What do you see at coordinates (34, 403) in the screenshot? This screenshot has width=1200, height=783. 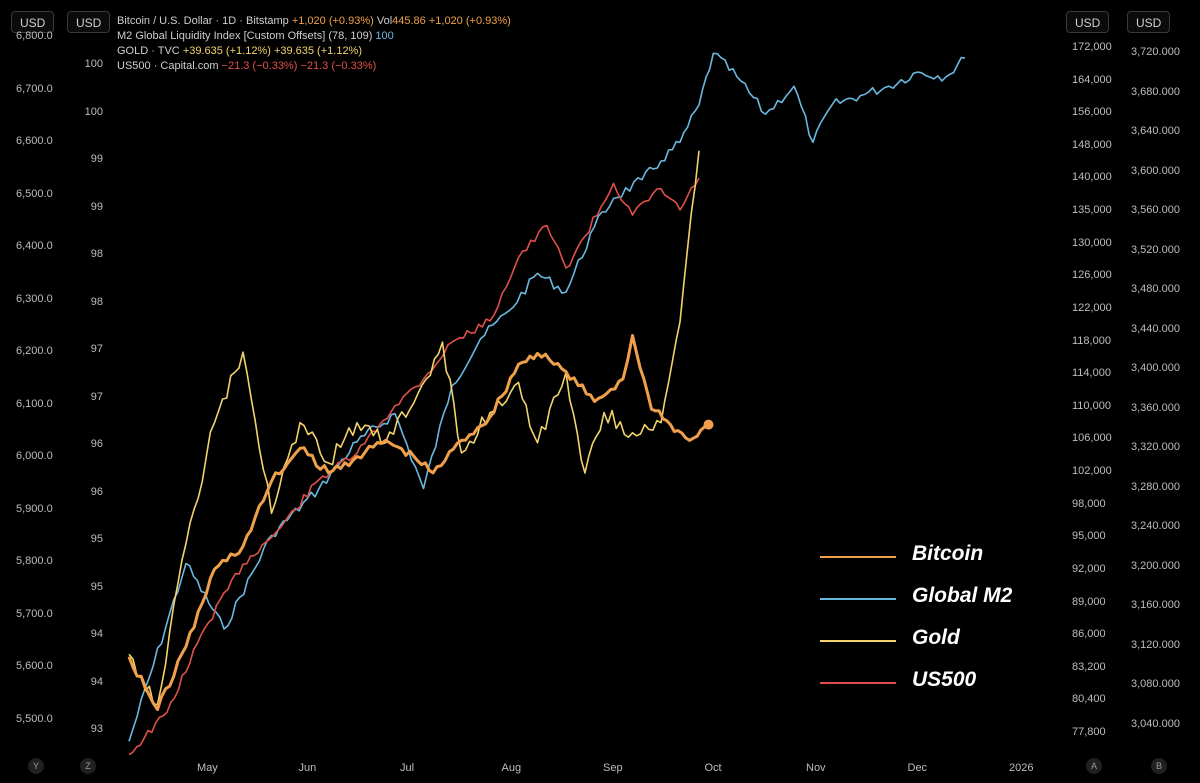 I see `axis-tick-label: 6,100.0` at bounding box center [34, 403].